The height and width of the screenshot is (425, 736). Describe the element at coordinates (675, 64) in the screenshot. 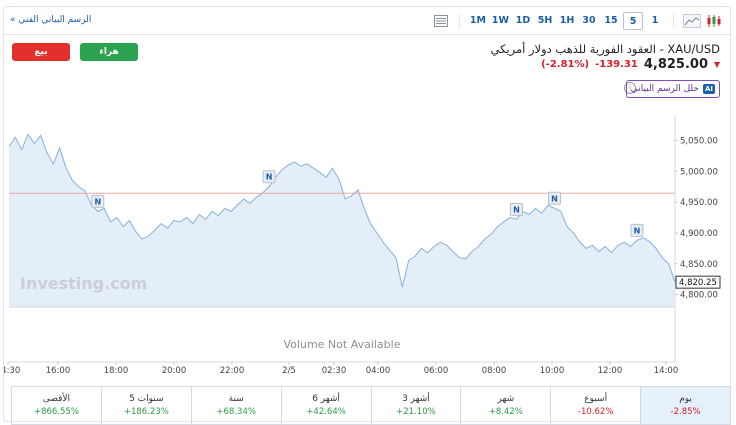

I see `last-price: 4,825.00` at that location.